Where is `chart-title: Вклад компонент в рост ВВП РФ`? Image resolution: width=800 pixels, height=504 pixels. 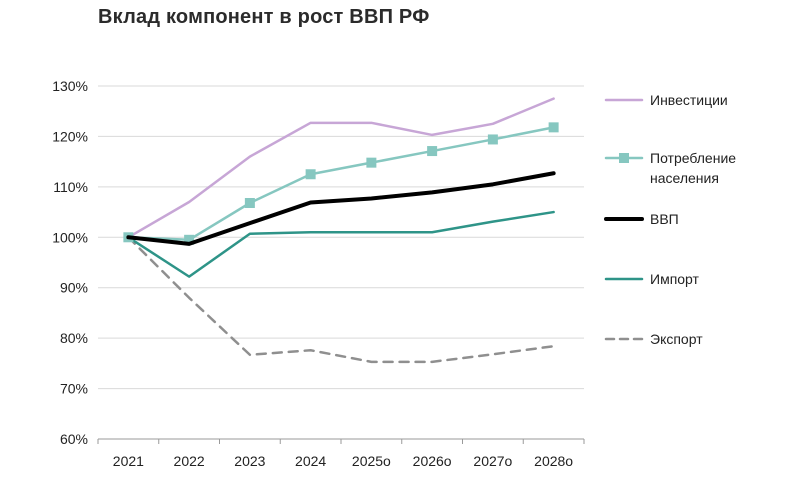 chart-title: Вклад компонент в рост ВВП РФ is located at coordinates (264, 17).